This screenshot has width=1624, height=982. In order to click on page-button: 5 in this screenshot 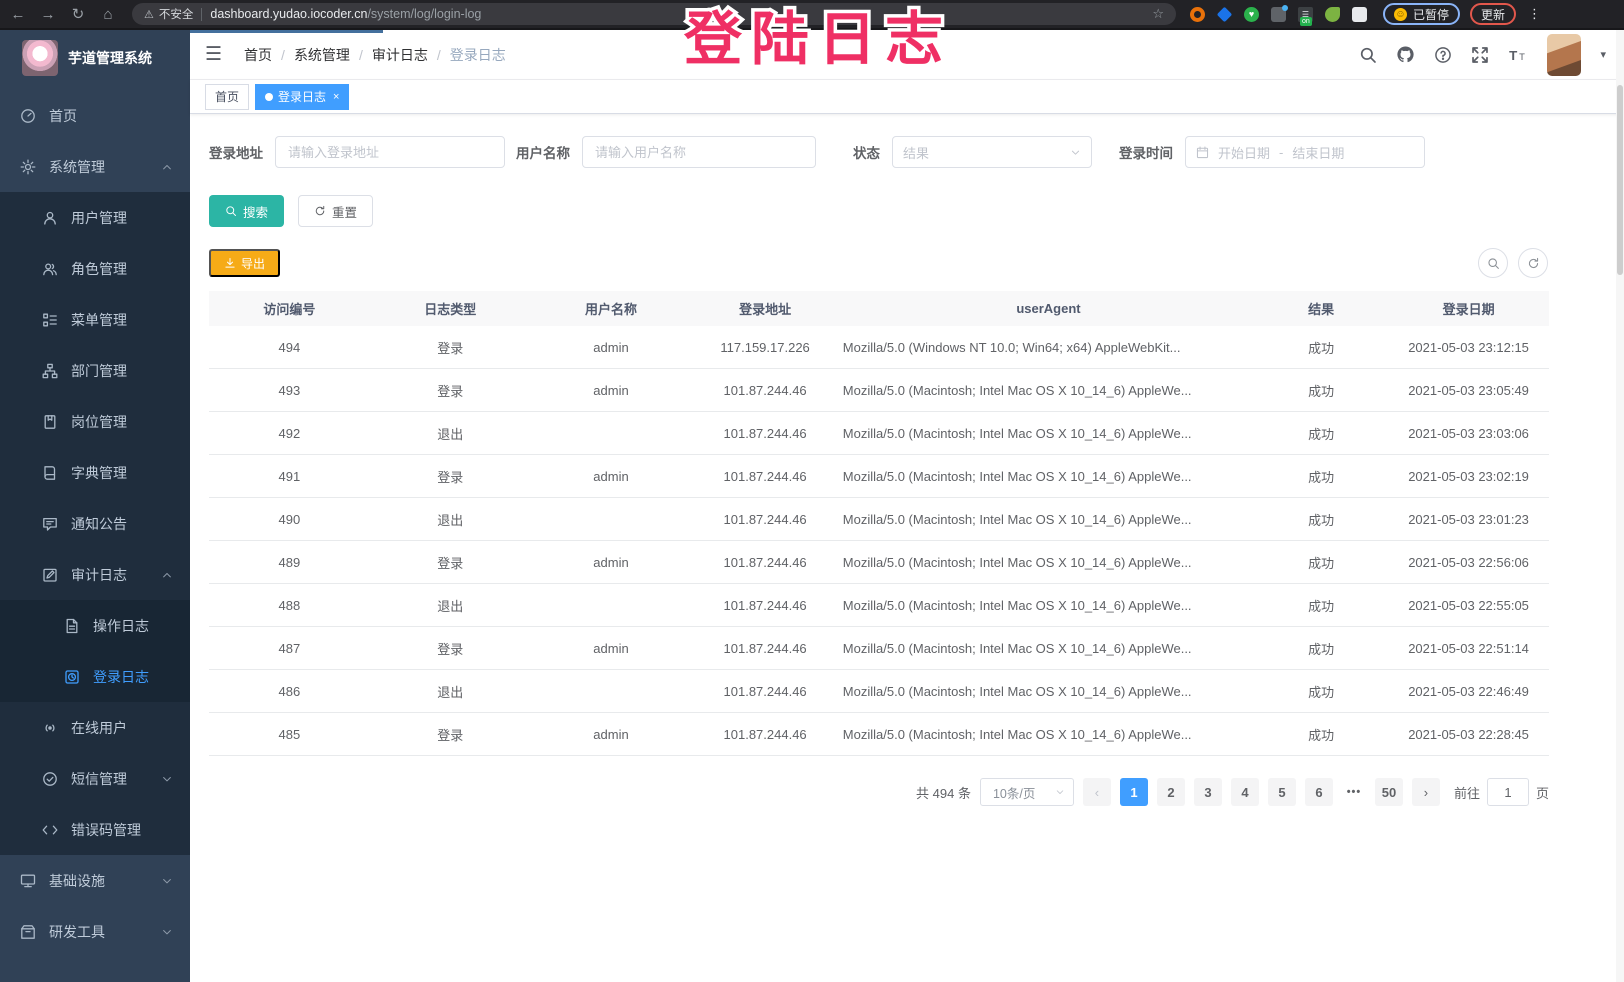, I will do `click(1281, 792)`.